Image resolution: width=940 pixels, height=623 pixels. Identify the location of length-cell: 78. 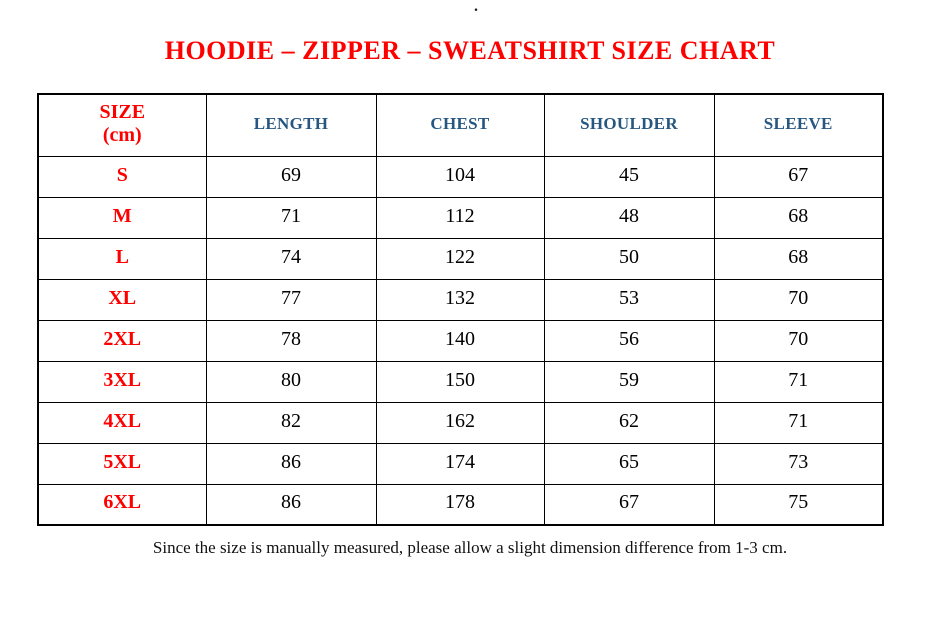
(291, 340).